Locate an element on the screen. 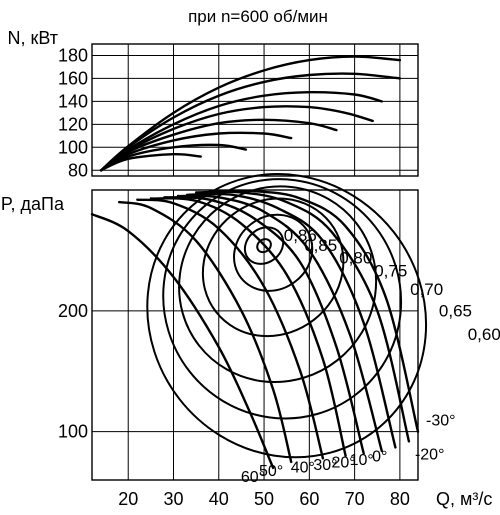  efficiency-label: 0,85 is located at coordinates (320, 245).